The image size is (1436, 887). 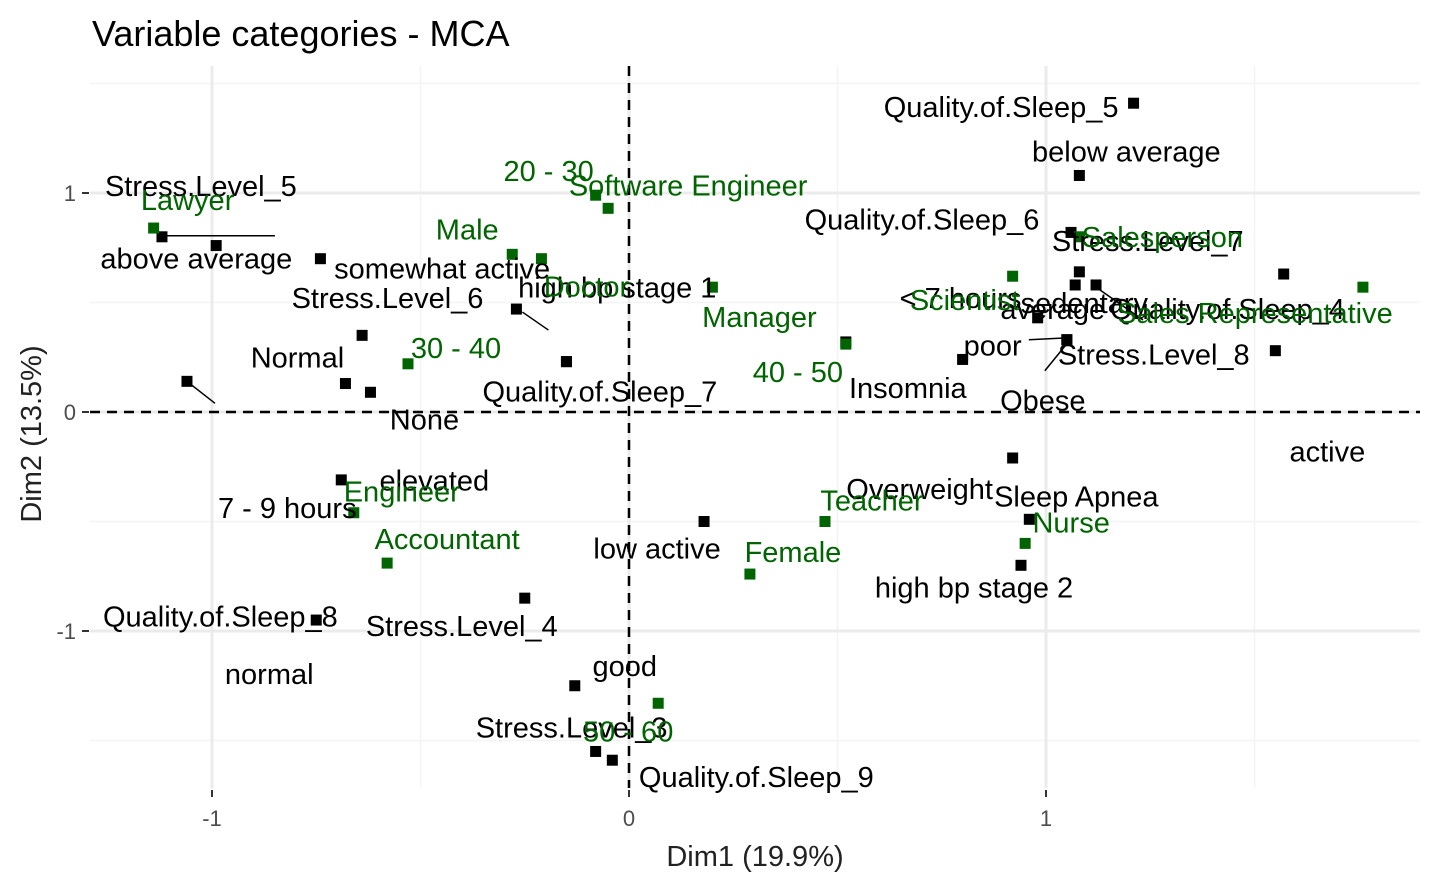 What do you see at coordinates (387, 563) in the screenshot?
I see `point-accountant` at bounding box center [387, 563].